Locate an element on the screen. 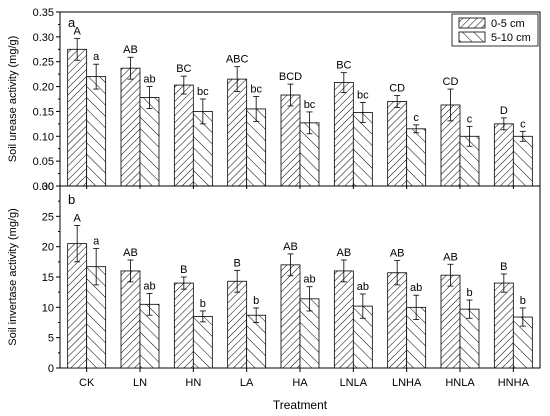 This screenshot has height=416, width=550. bar-a-lnha-0-5cm is located at coordinates (397, 144).